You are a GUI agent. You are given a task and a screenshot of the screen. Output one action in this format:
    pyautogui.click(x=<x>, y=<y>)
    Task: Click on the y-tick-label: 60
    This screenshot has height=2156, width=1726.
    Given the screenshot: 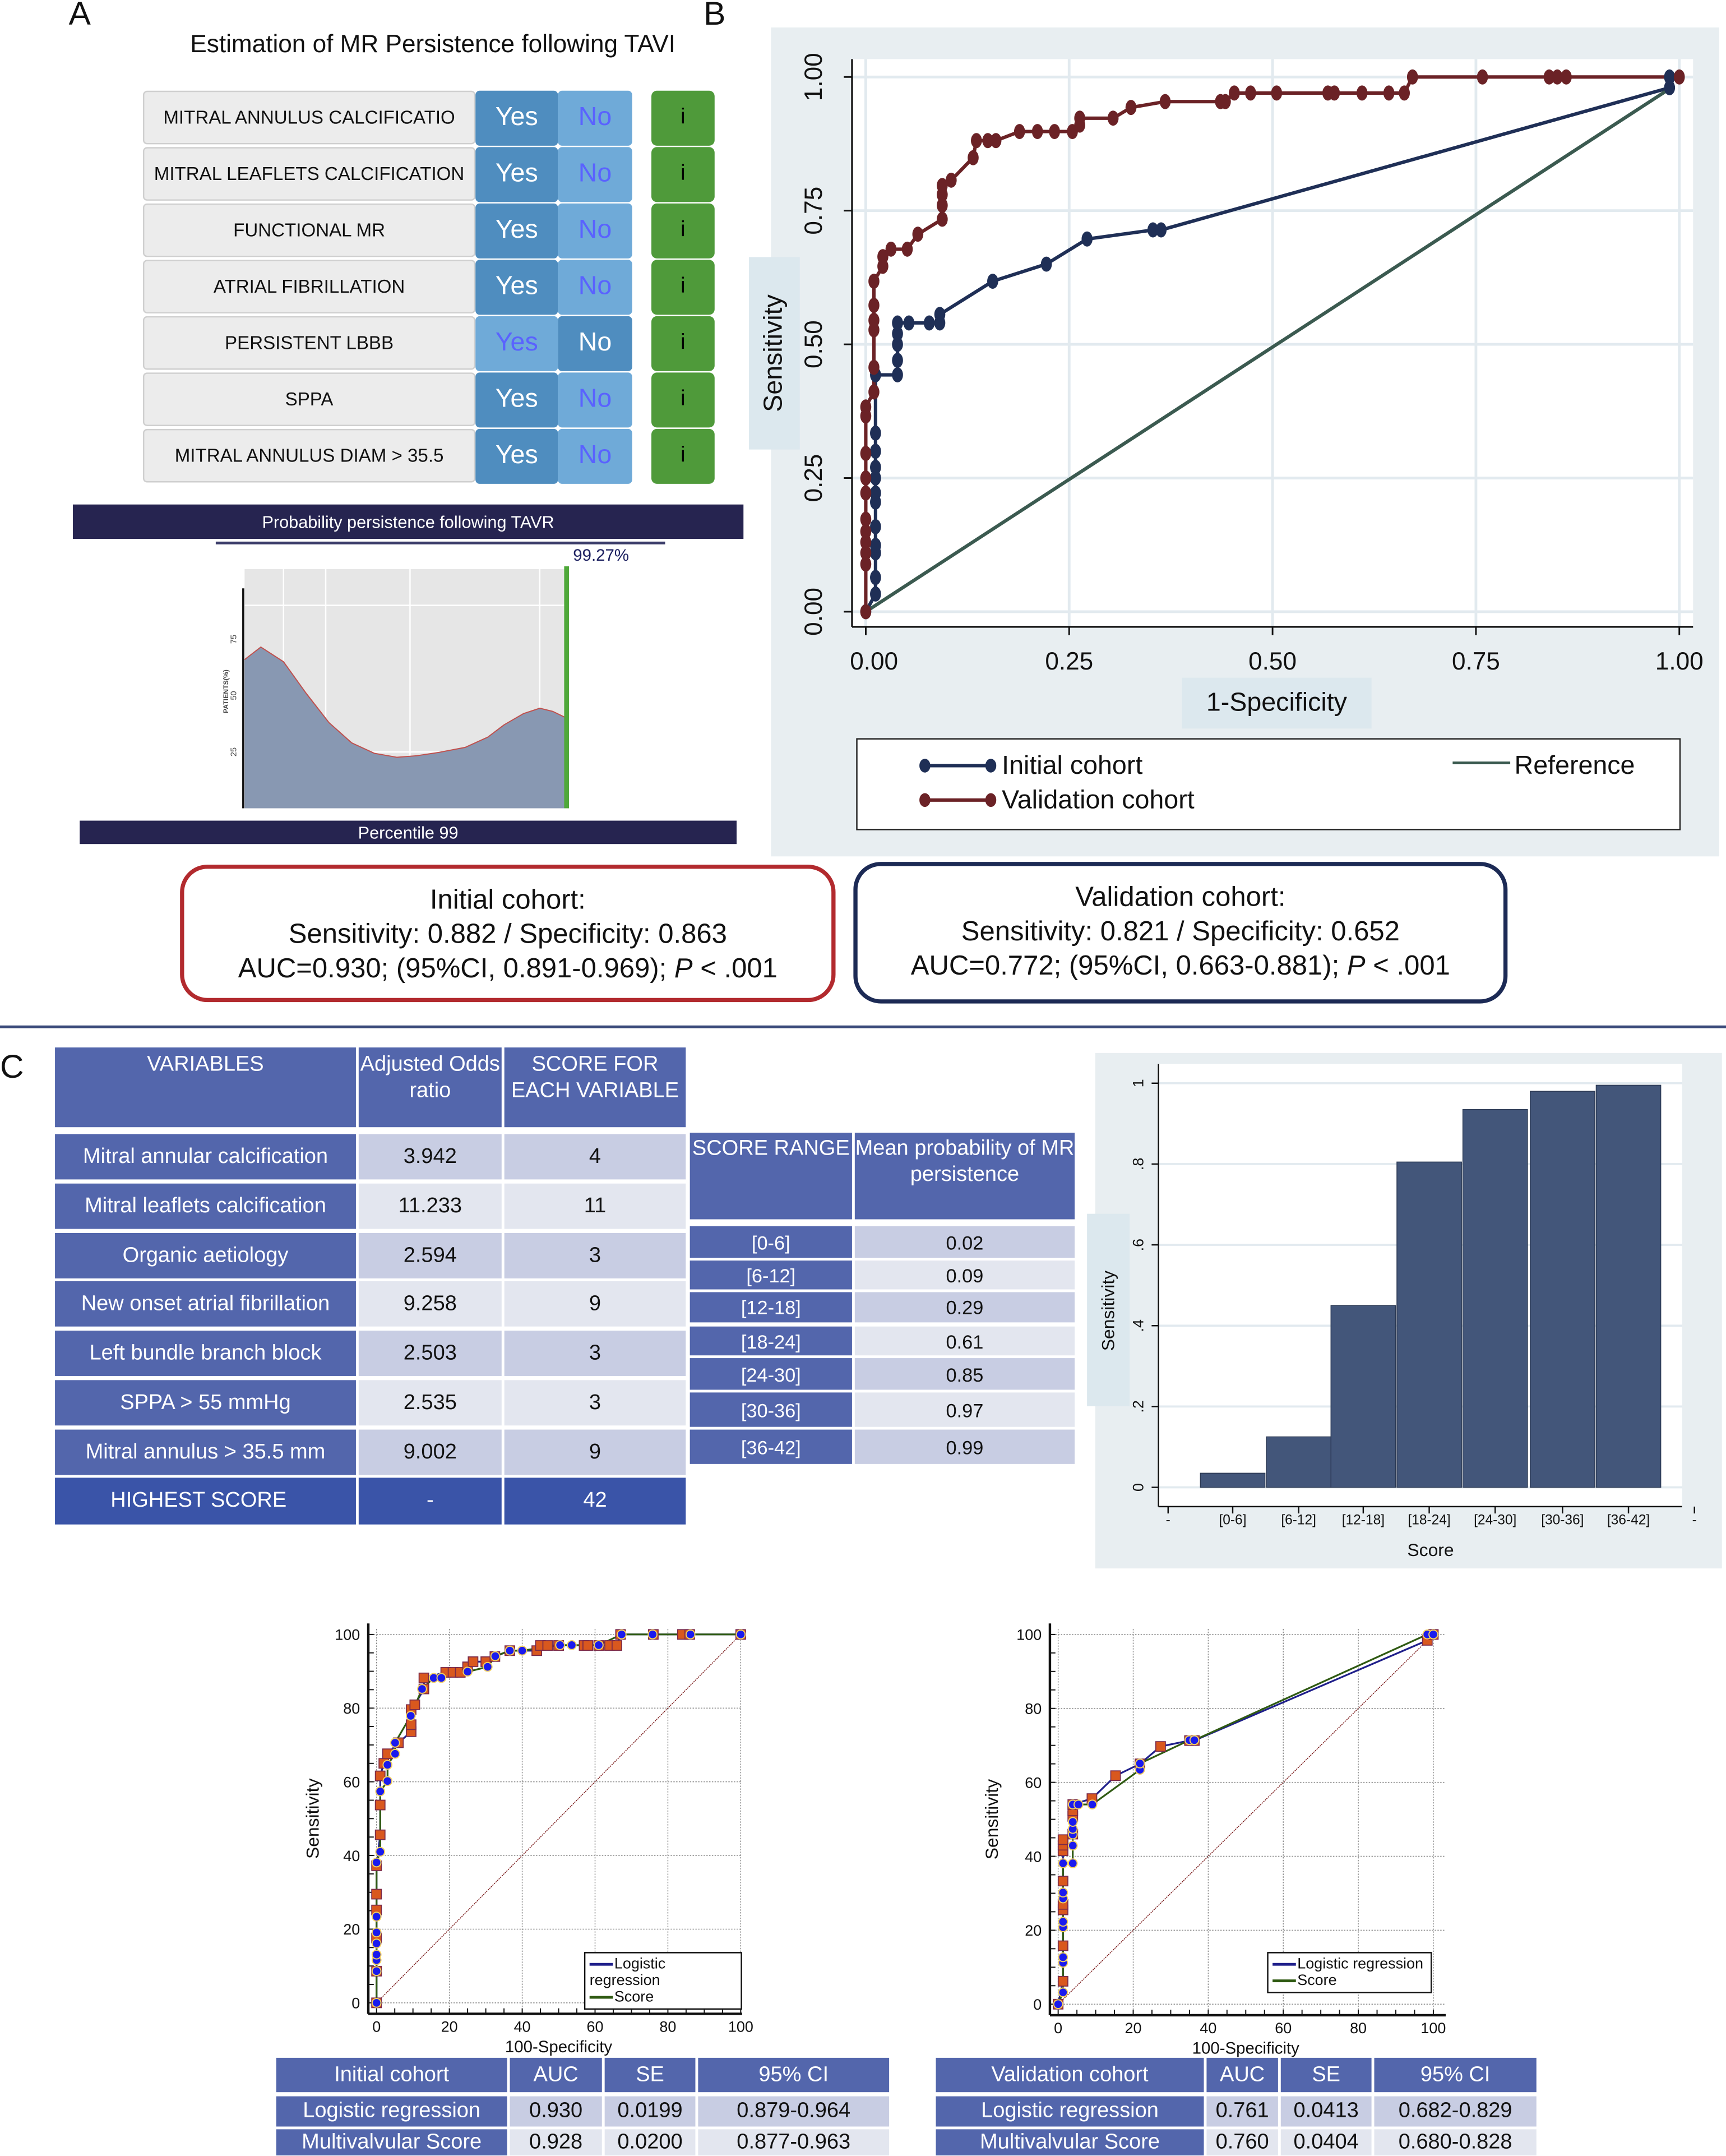 What is the action you would take?
    pyautogui.click(x=1033, y=1782)
    